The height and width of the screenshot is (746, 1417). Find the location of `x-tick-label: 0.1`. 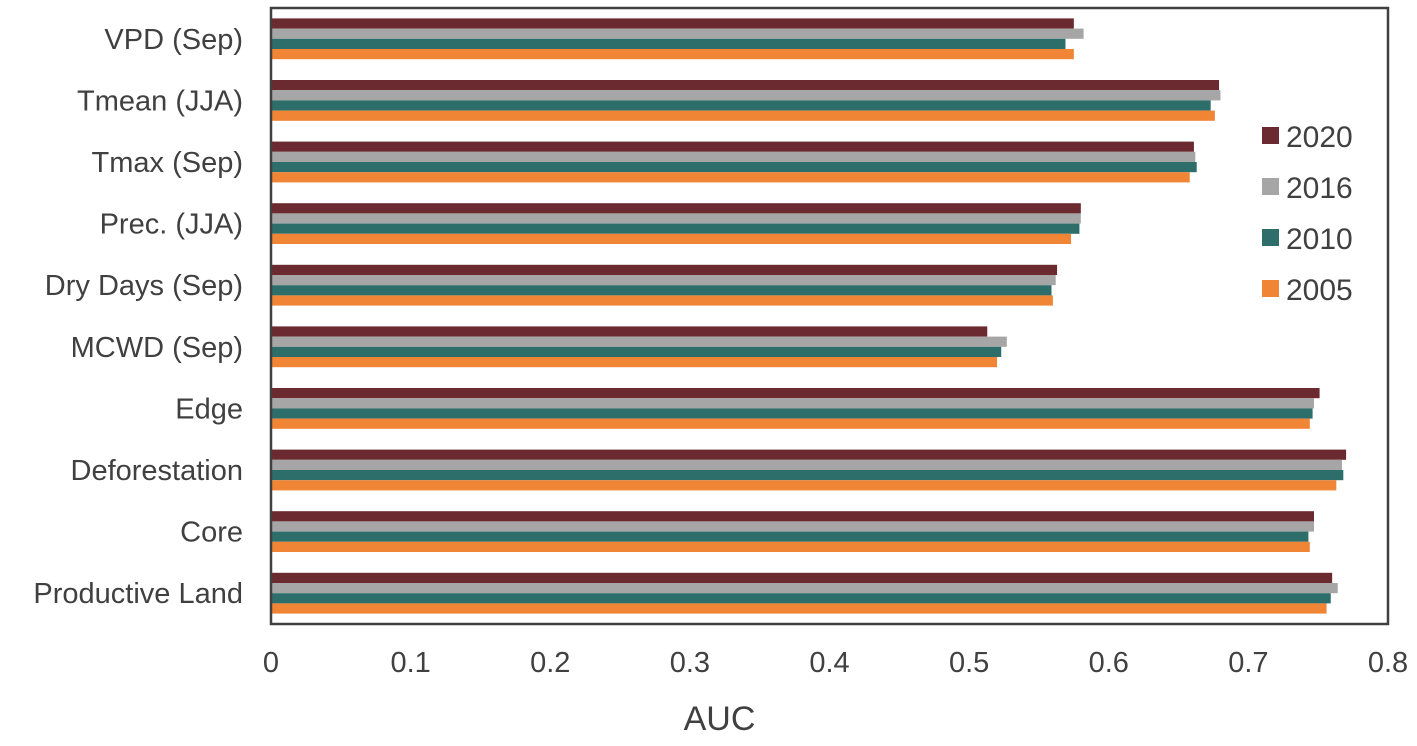

x-tick-label: 0.1 is located at coordinates (410, 663).